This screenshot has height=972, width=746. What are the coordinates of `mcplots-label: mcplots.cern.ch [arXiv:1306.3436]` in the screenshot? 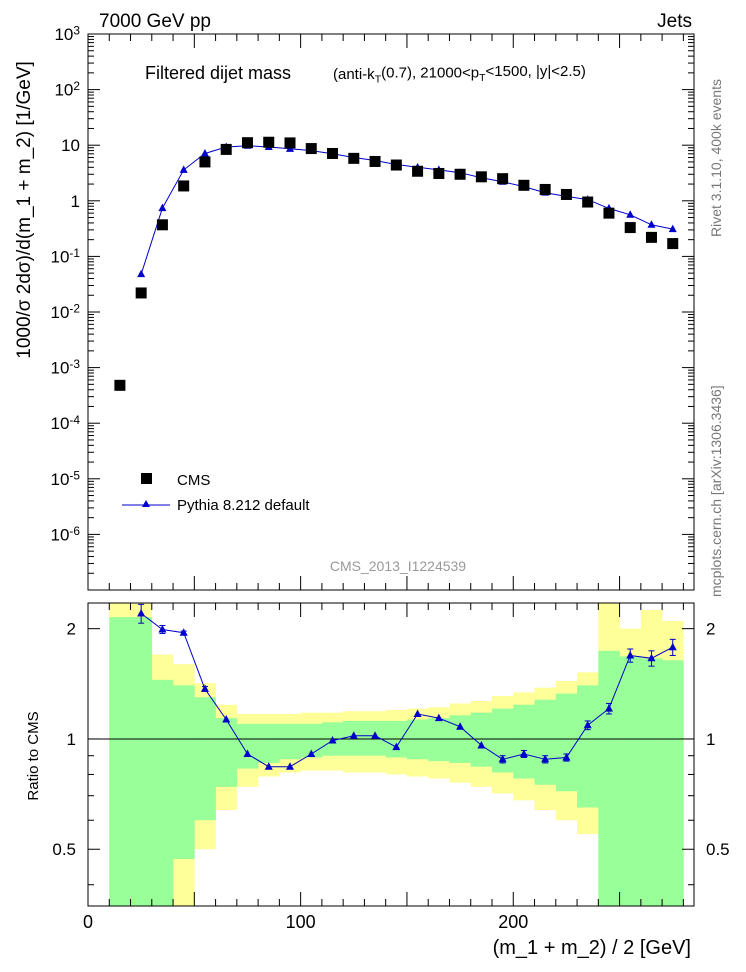 It's located at (716, 491).